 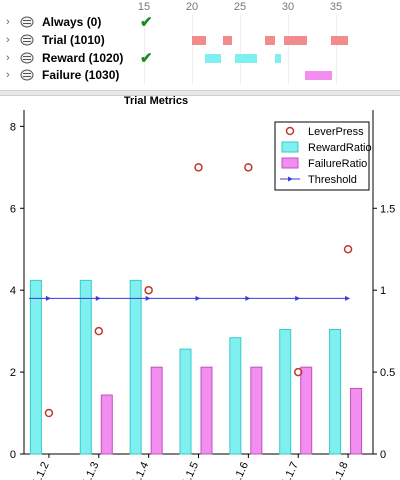 What do you see at coordinates (200, 22) in the screenshot?
I see `timeline-row: › Always (0) ✔` at bounding box center [200, 22].